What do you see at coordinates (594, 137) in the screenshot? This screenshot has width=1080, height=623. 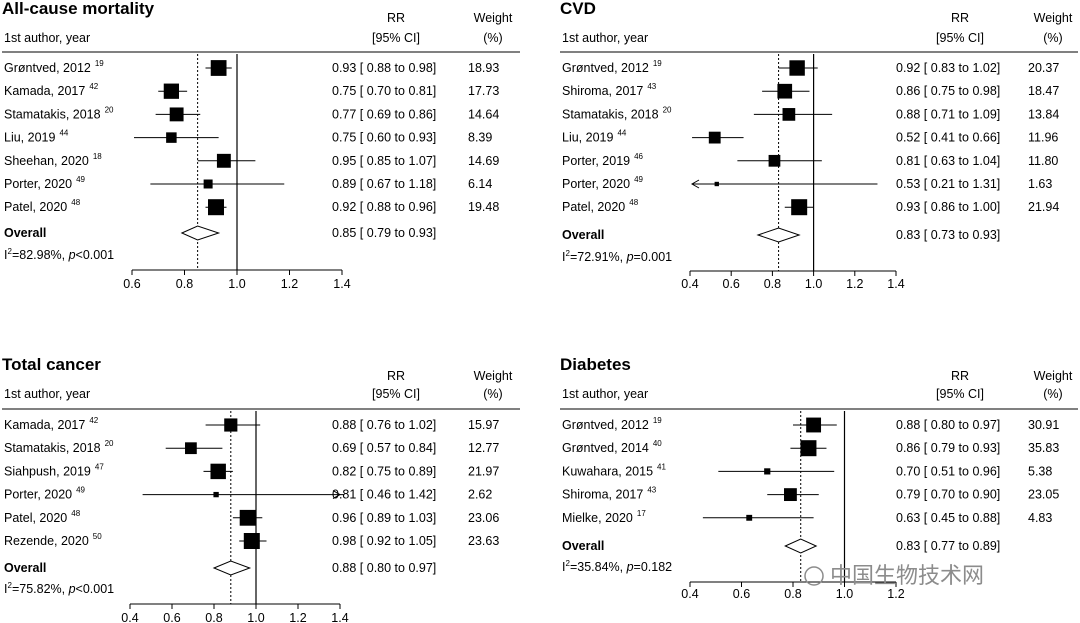 I see `study-author: Liu, 2019 44` at bounding box center [594, 137].